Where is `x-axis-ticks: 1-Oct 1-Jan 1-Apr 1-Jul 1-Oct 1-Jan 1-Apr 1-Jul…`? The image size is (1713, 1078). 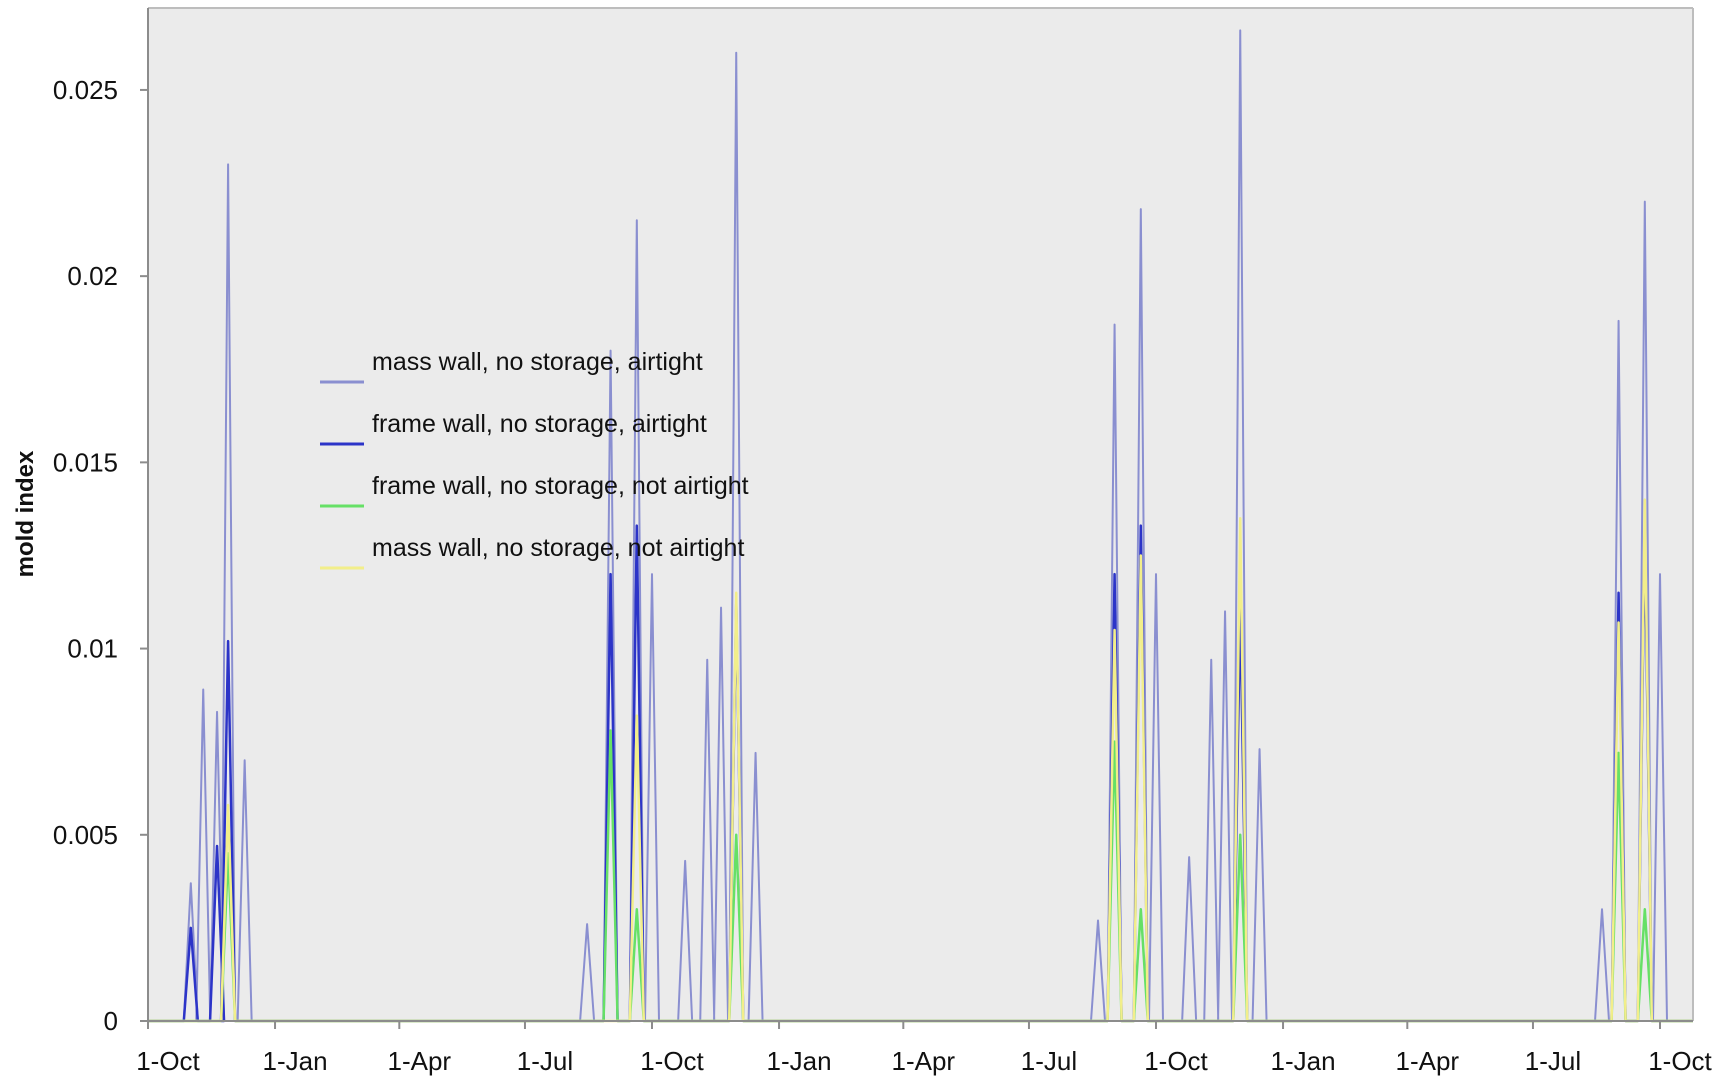 x-axis-ticks: 1-Oct 1-Jan 1-Apr 1-Jul 1-Oct 1-Jan 1-Apr 1-Jul… is located at coordinates (924, 1048).